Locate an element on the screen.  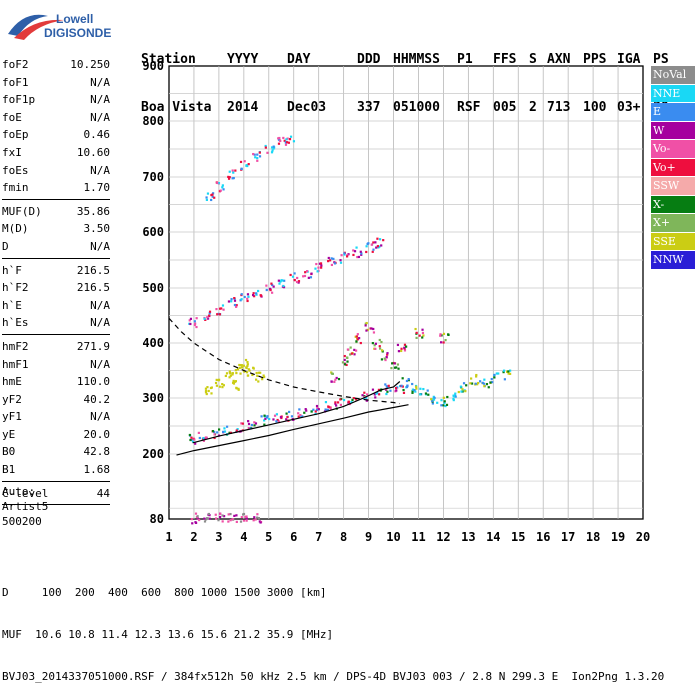
param-row: yE 20.0 is located at coordinates (56, 435).